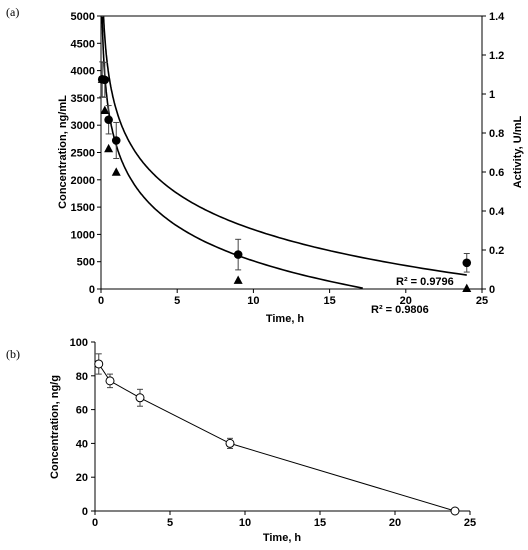 This screenshot has width=528, height=550. Describe the element at coordinates (497, 17) in the screenshot. I see `y2-tick-label-a: 1.4` at that location.